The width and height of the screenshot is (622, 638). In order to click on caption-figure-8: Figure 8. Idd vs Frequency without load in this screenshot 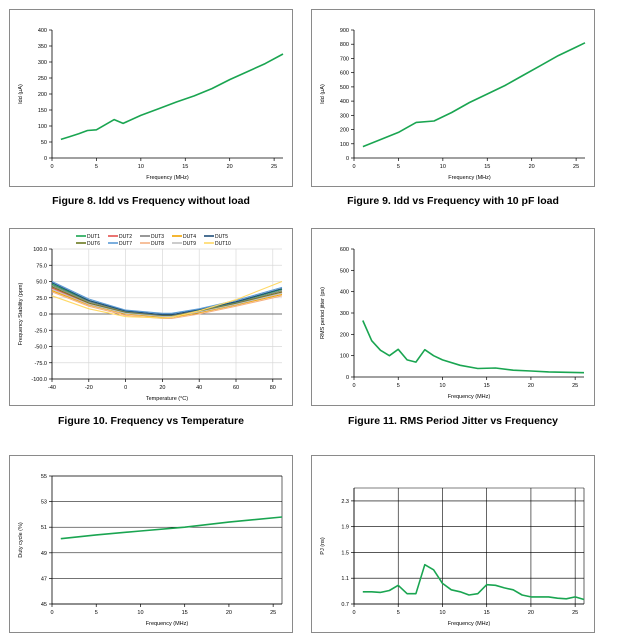, I will do `click(151, 201)`.